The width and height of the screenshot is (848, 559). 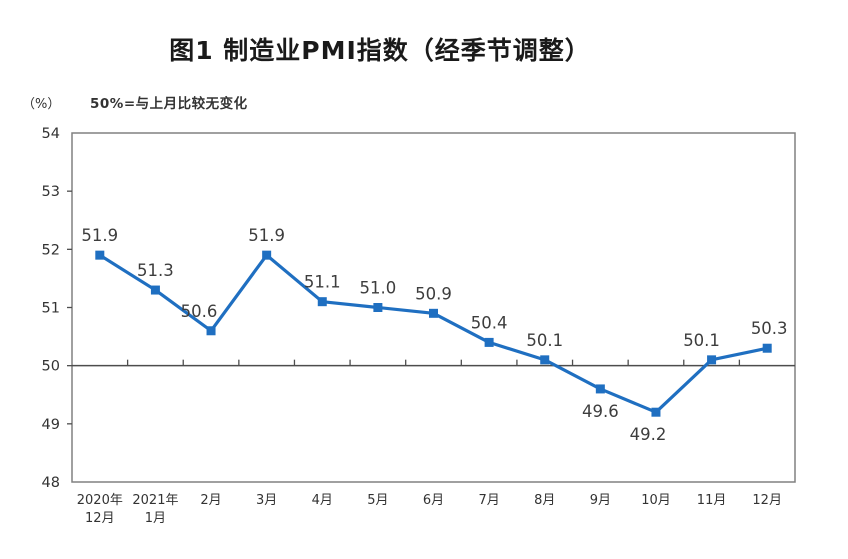 I want to click on x-axis-label: 3月, so click(x=266, y=500).